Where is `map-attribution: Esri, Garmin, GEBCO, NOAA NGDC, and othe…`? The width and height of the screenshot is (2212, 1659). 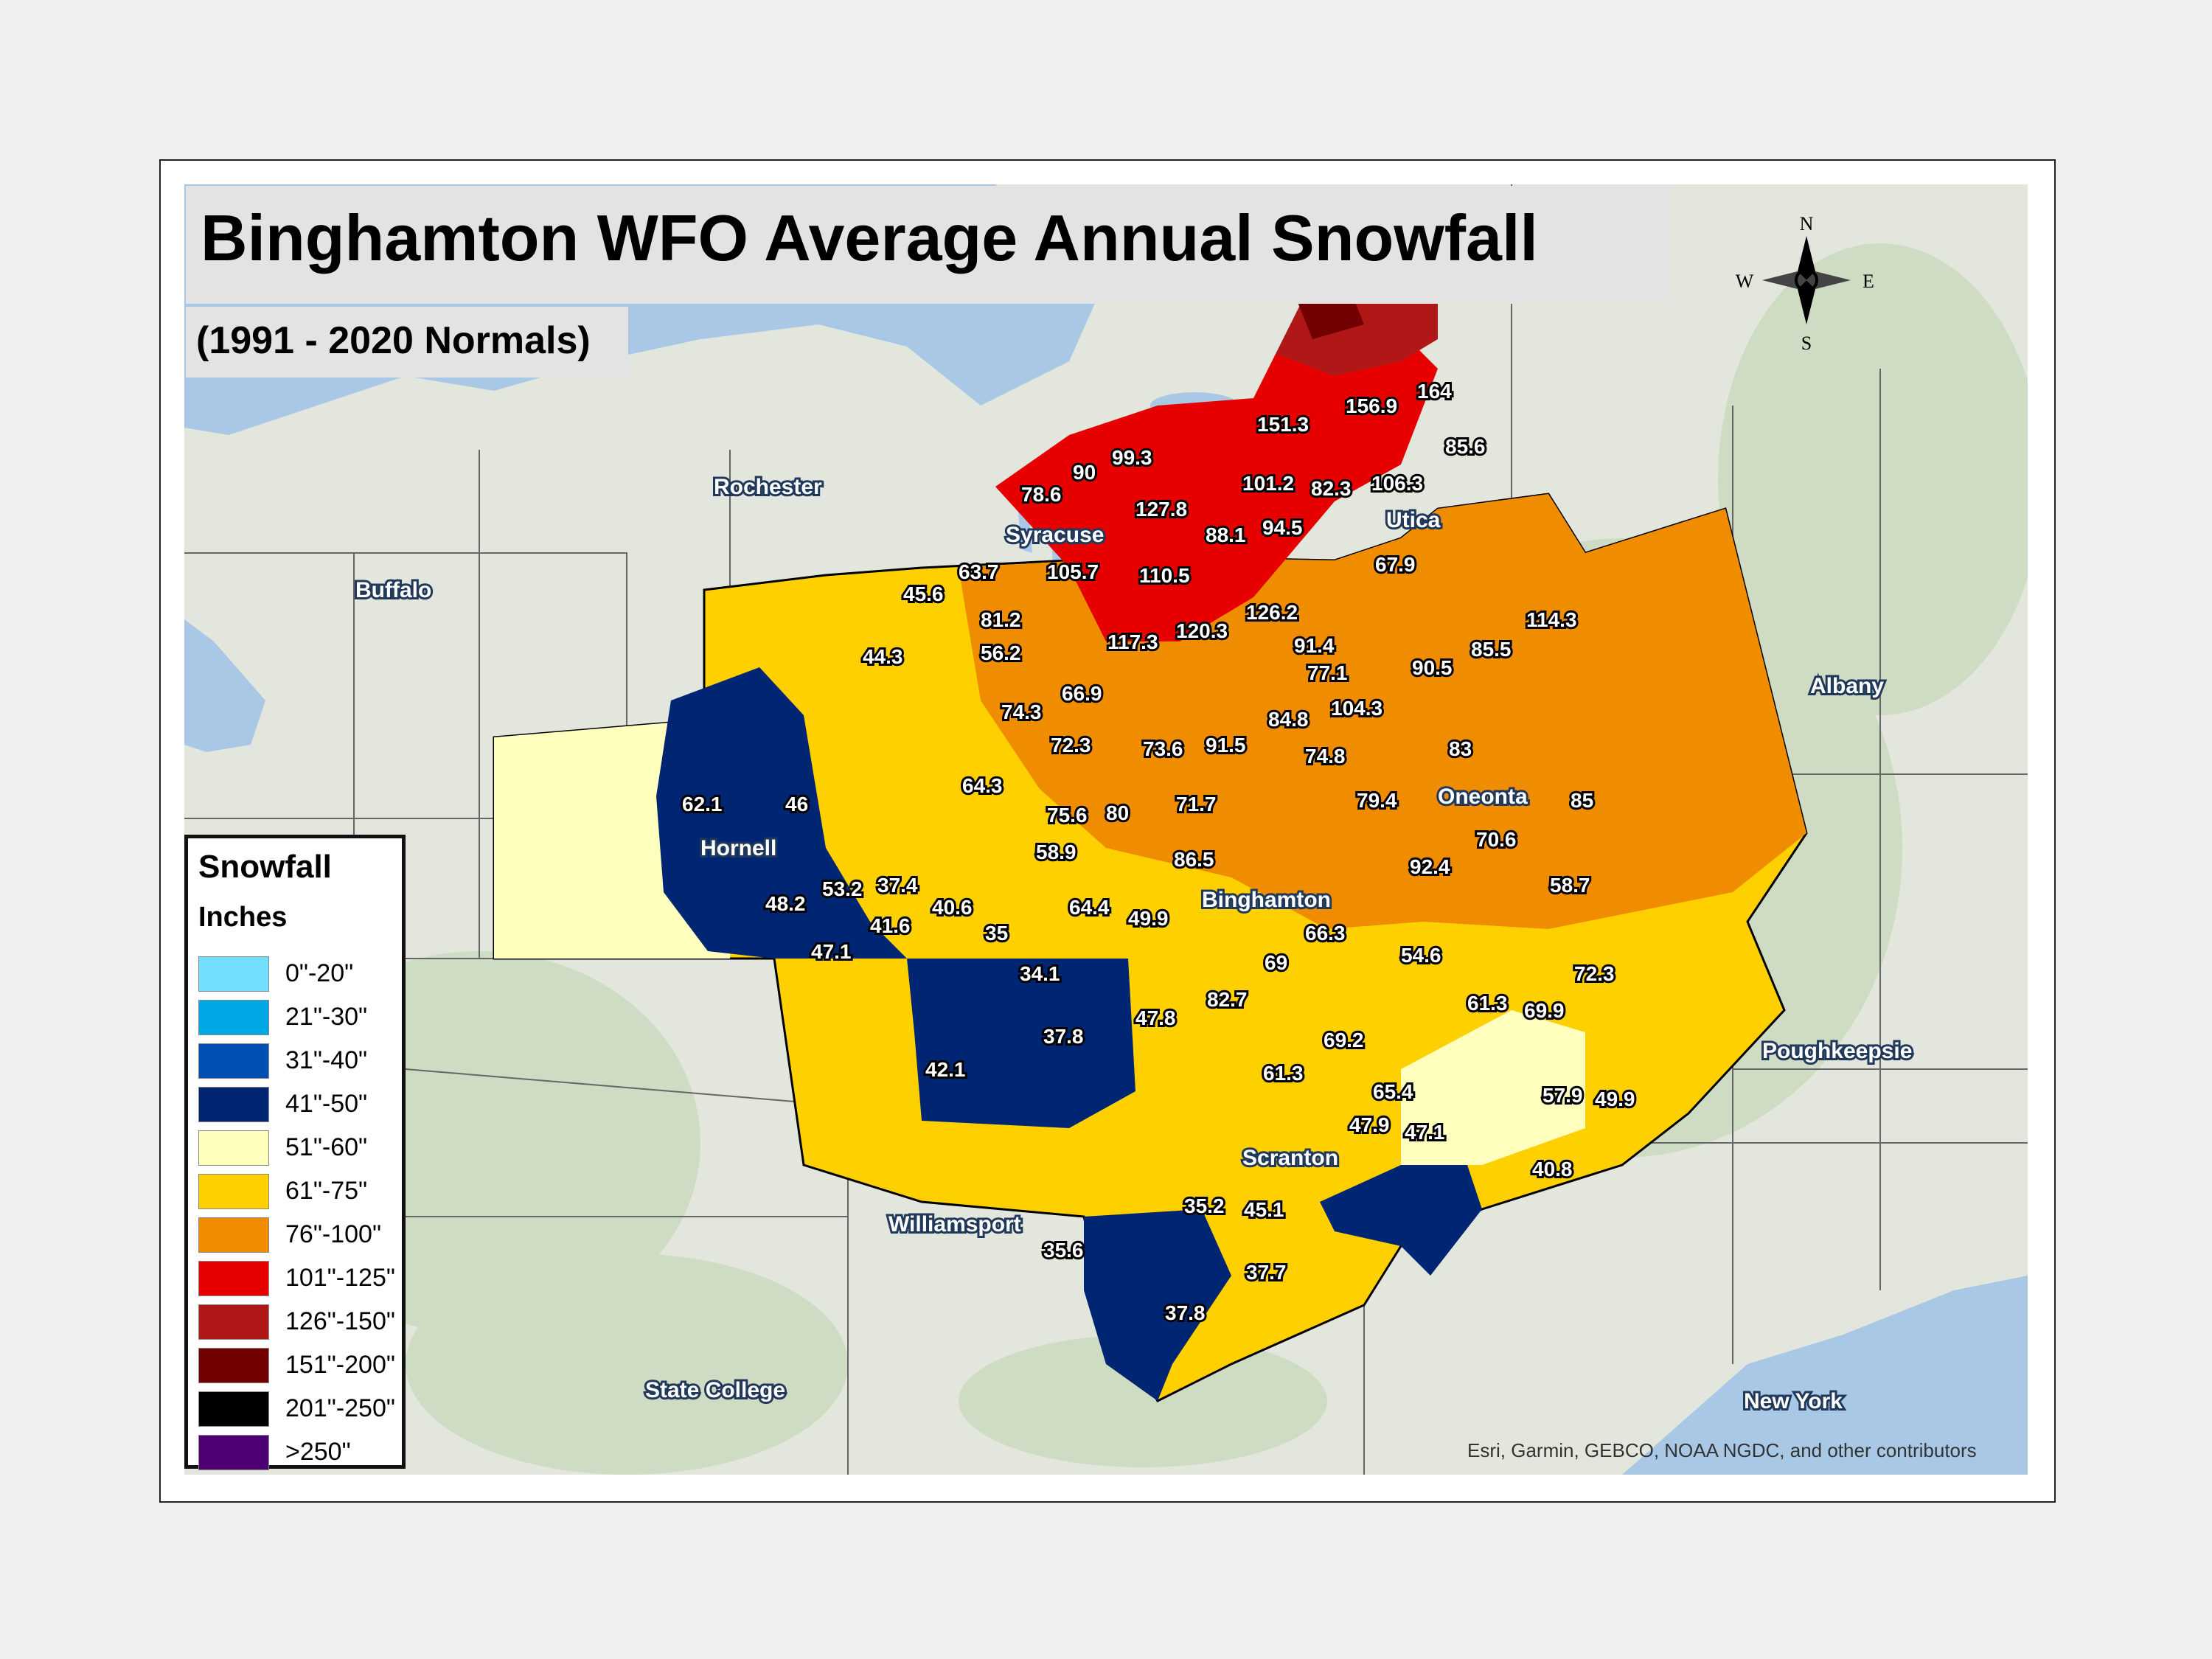
map-attribution: Esri, Garmin, GEBCO, NOAA NGDC, and othe… is located at coordinates (1722, 1450).